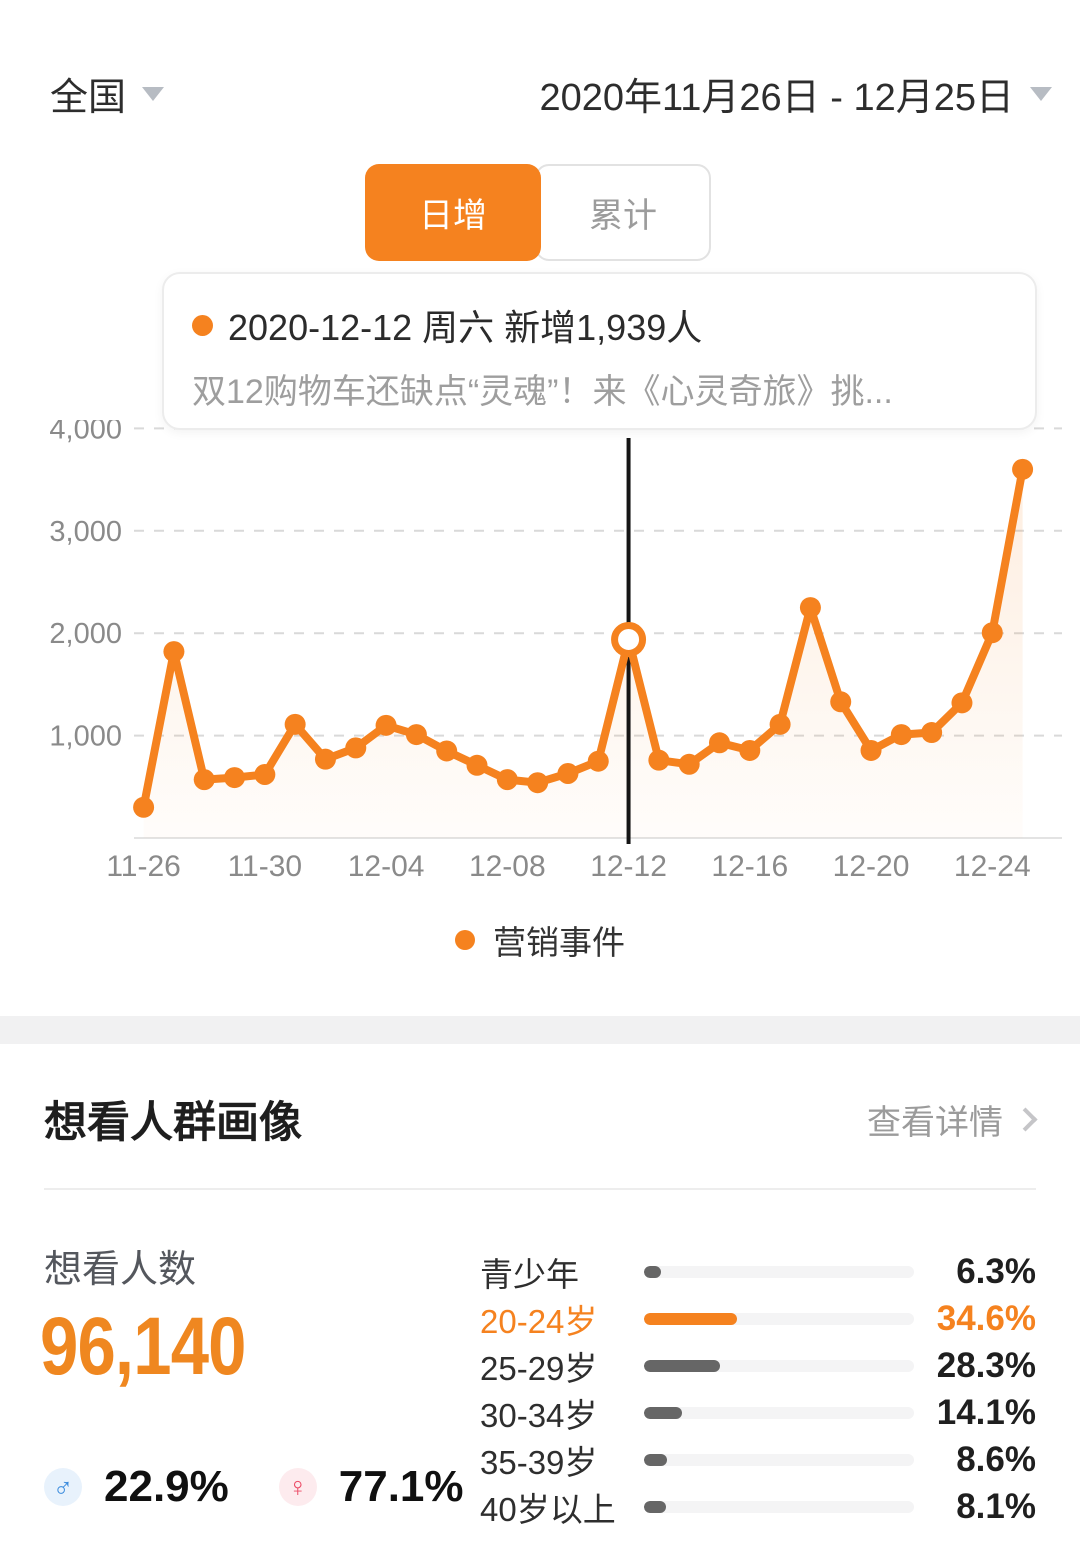 The image size is (1080, 1559). What do you see at coordinates (386, 866) in the screenshot?
I see `x-axis-tick: 12-04` at bounding box center [386, 866].